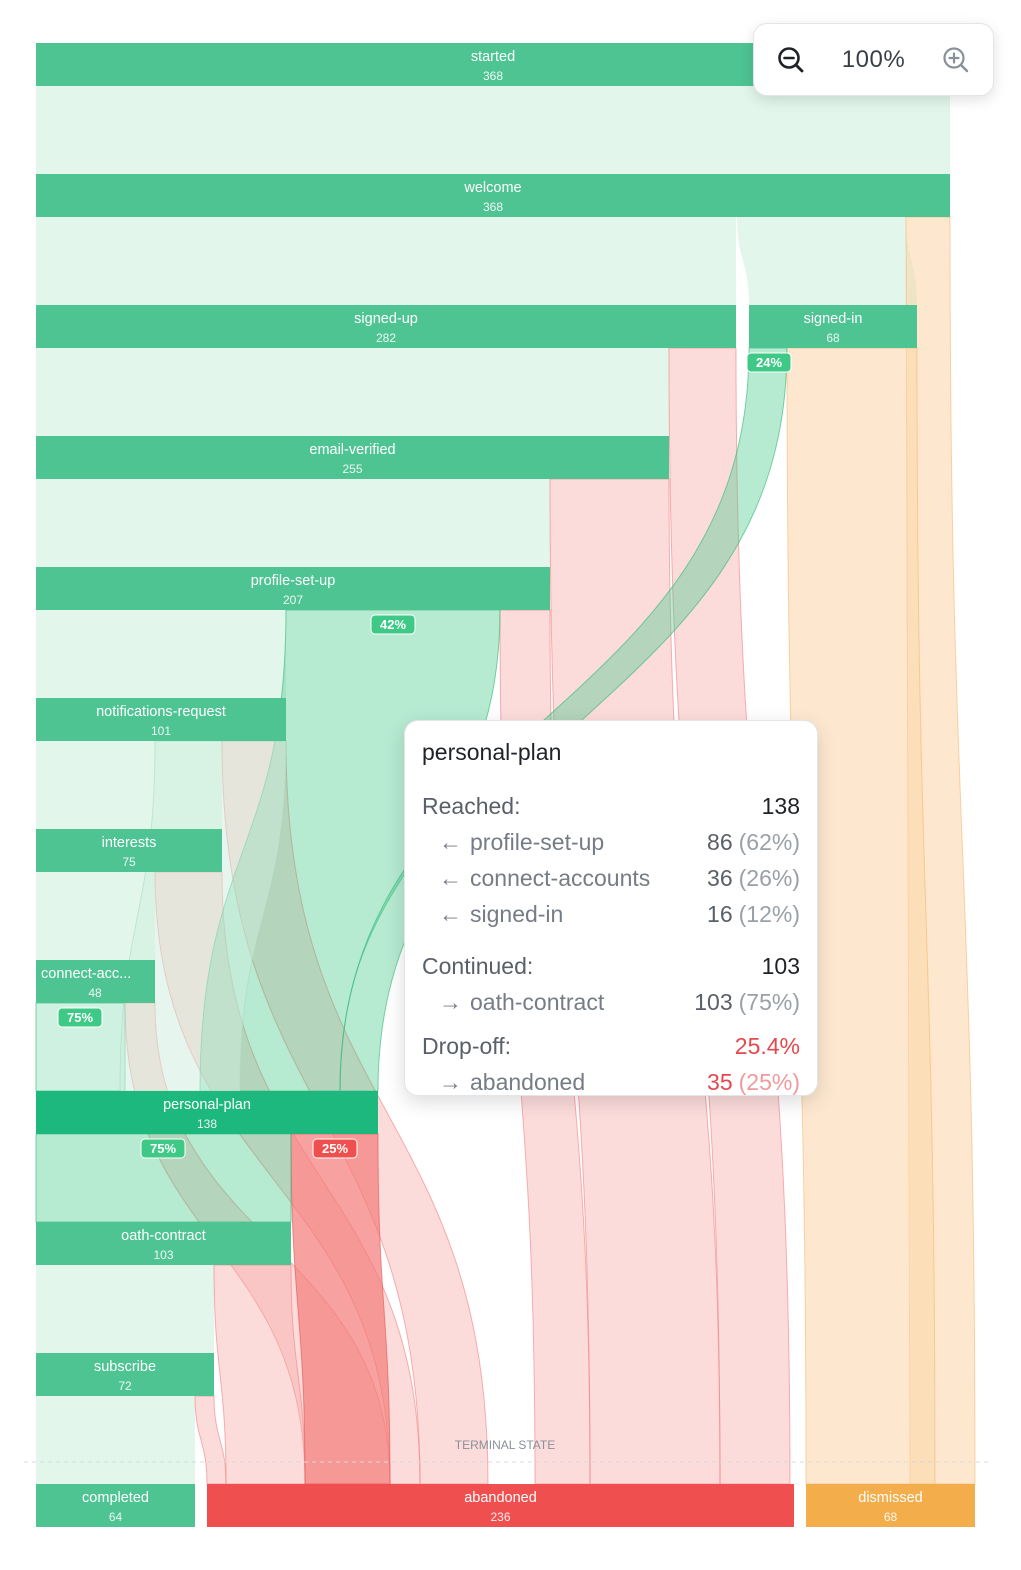 The width and height of the screenshot is (1021, 1570). Describe the element at coordinates (720, 913) in the screenshot. I see `source-value: 16` at that location.